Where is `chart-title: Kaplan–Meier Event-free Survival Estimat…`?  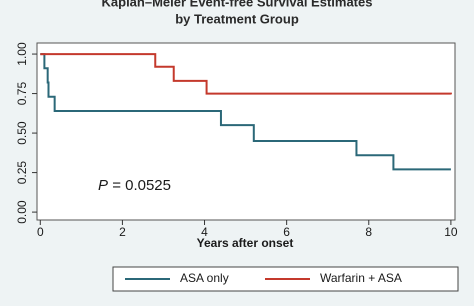
chart-title: Kaplan–Meier Event-free Survival Estimat… is located at coordinates (237, 4).